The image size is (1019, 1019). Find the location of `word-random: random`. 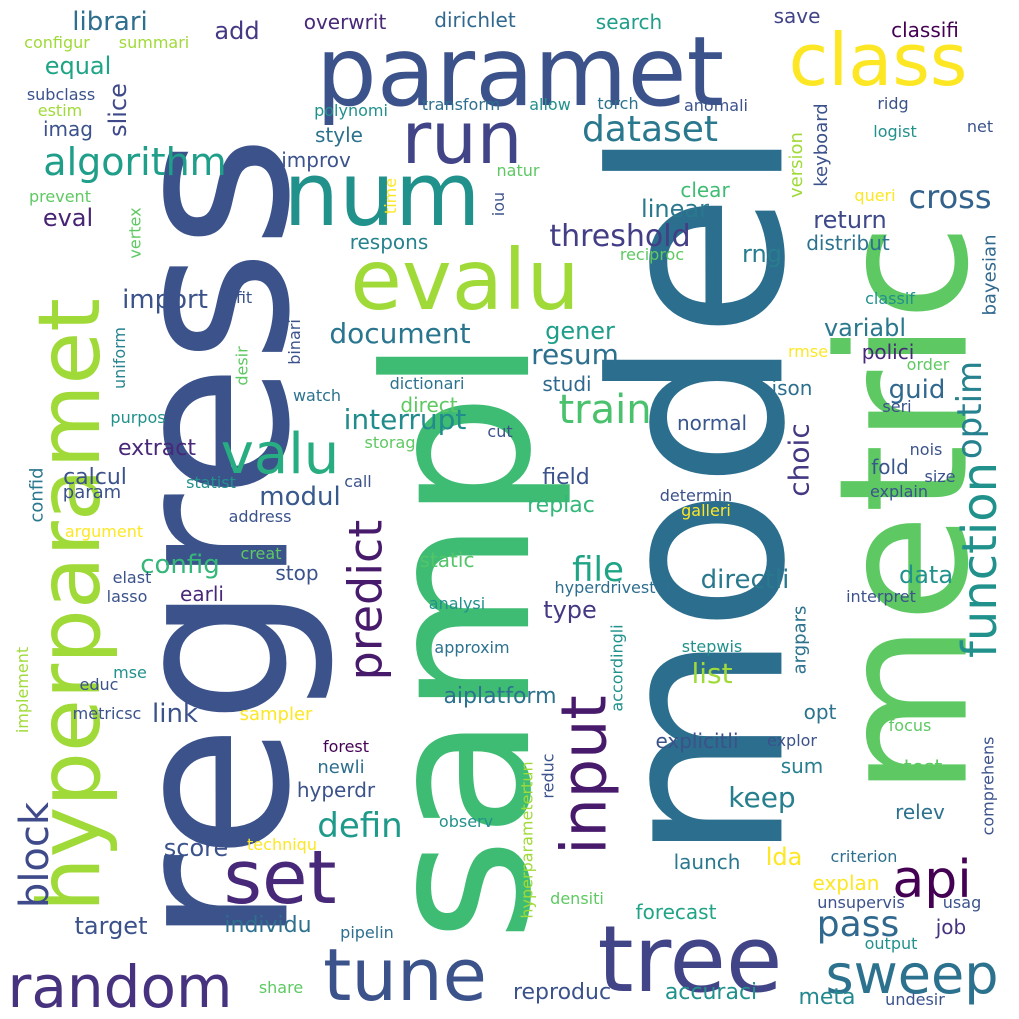

word-random: random is located at coordinates (120, 986).